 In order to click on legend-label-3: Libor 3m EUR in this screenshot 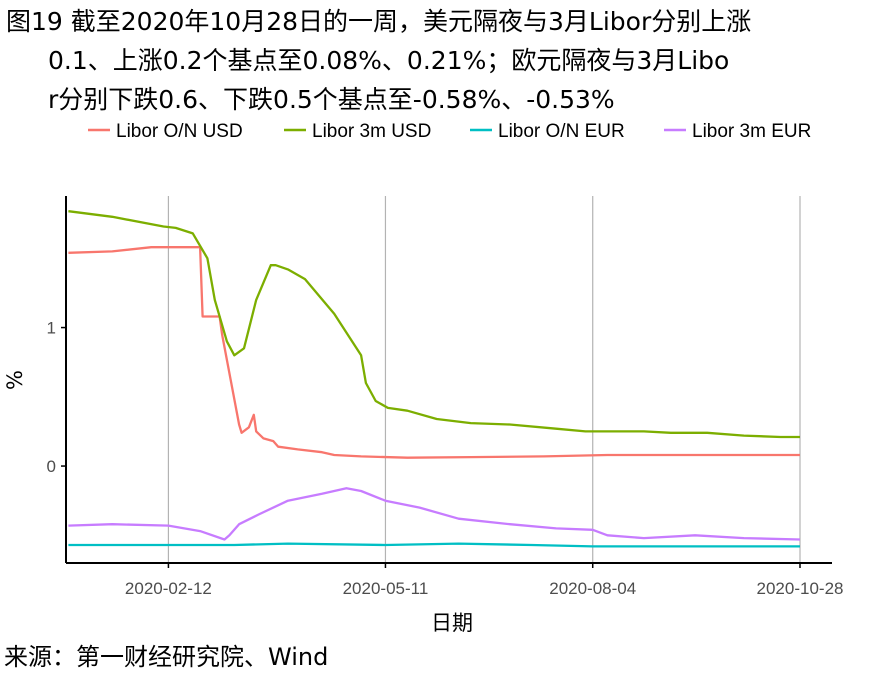, I will do `click(751, 131)`.